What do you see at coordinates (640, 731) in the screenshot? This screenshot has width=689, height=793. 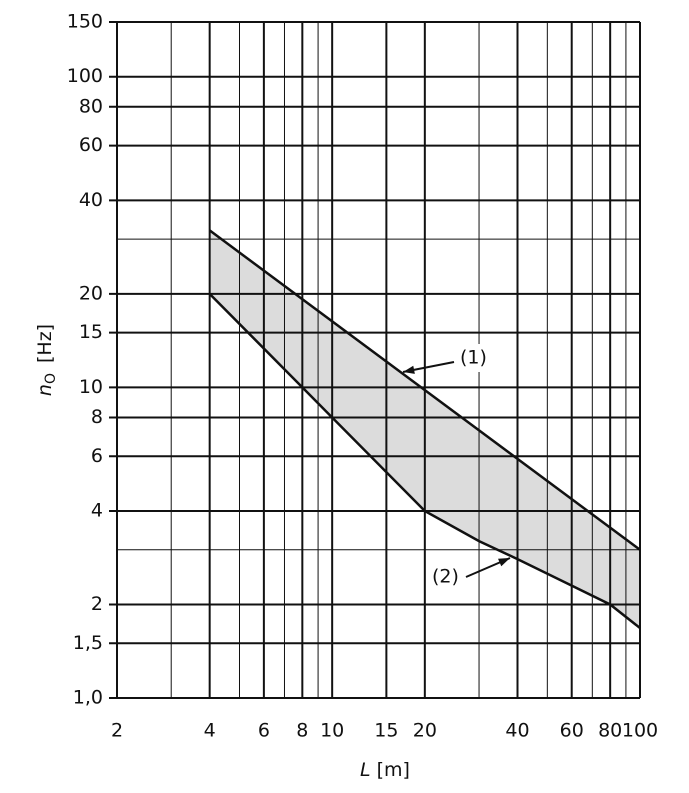 I see `x-tick-label: 100` at bounding box center [640, 731].